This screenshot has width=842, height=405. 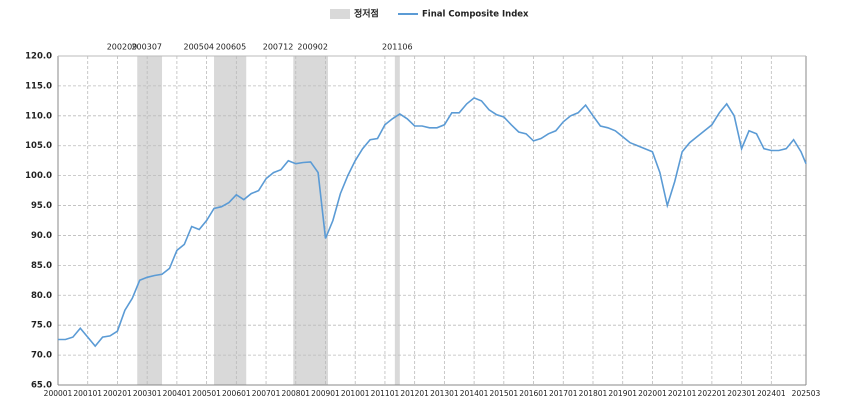 I want to click on x-tick-label: 201501, so click(x=504, y=393).